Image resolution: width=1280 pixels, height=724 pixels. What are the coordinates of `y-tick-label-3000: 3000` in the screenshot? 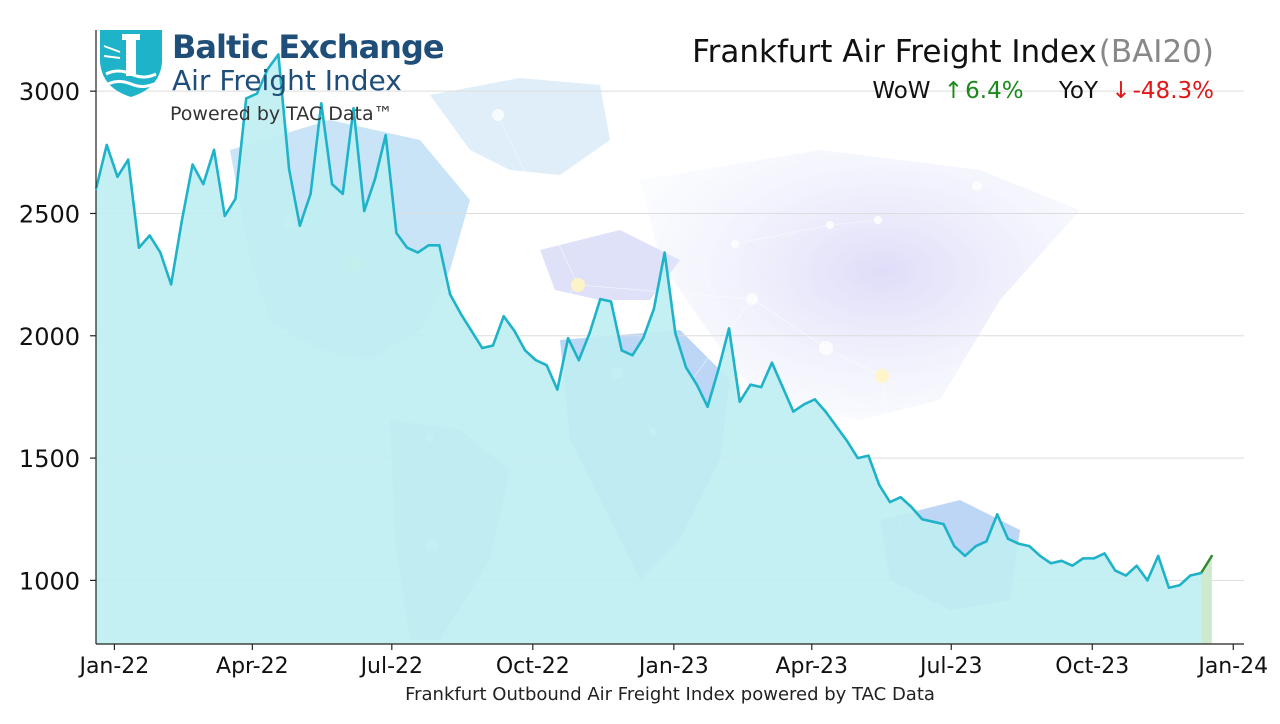 It's located at (49, 92).